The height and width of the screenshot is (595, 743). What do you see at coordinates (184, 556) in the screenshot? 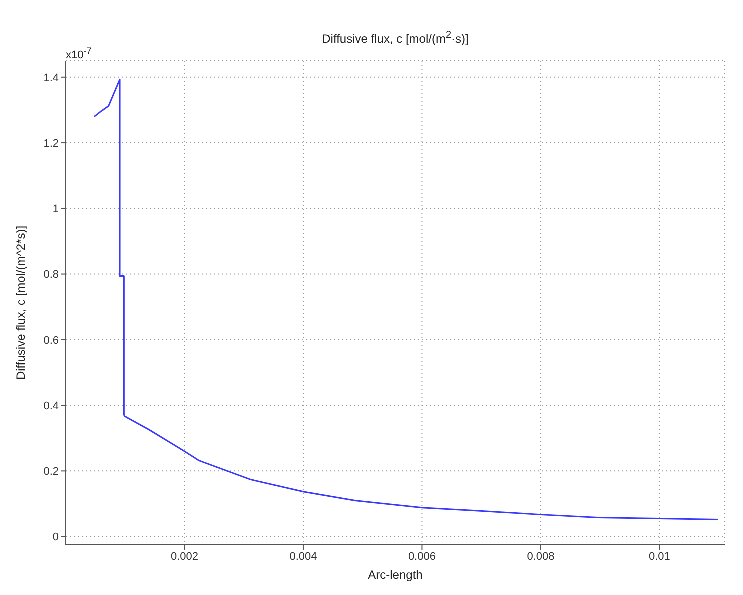
I see `x-tick-label: 0.002` at bounding box center [184, 556].